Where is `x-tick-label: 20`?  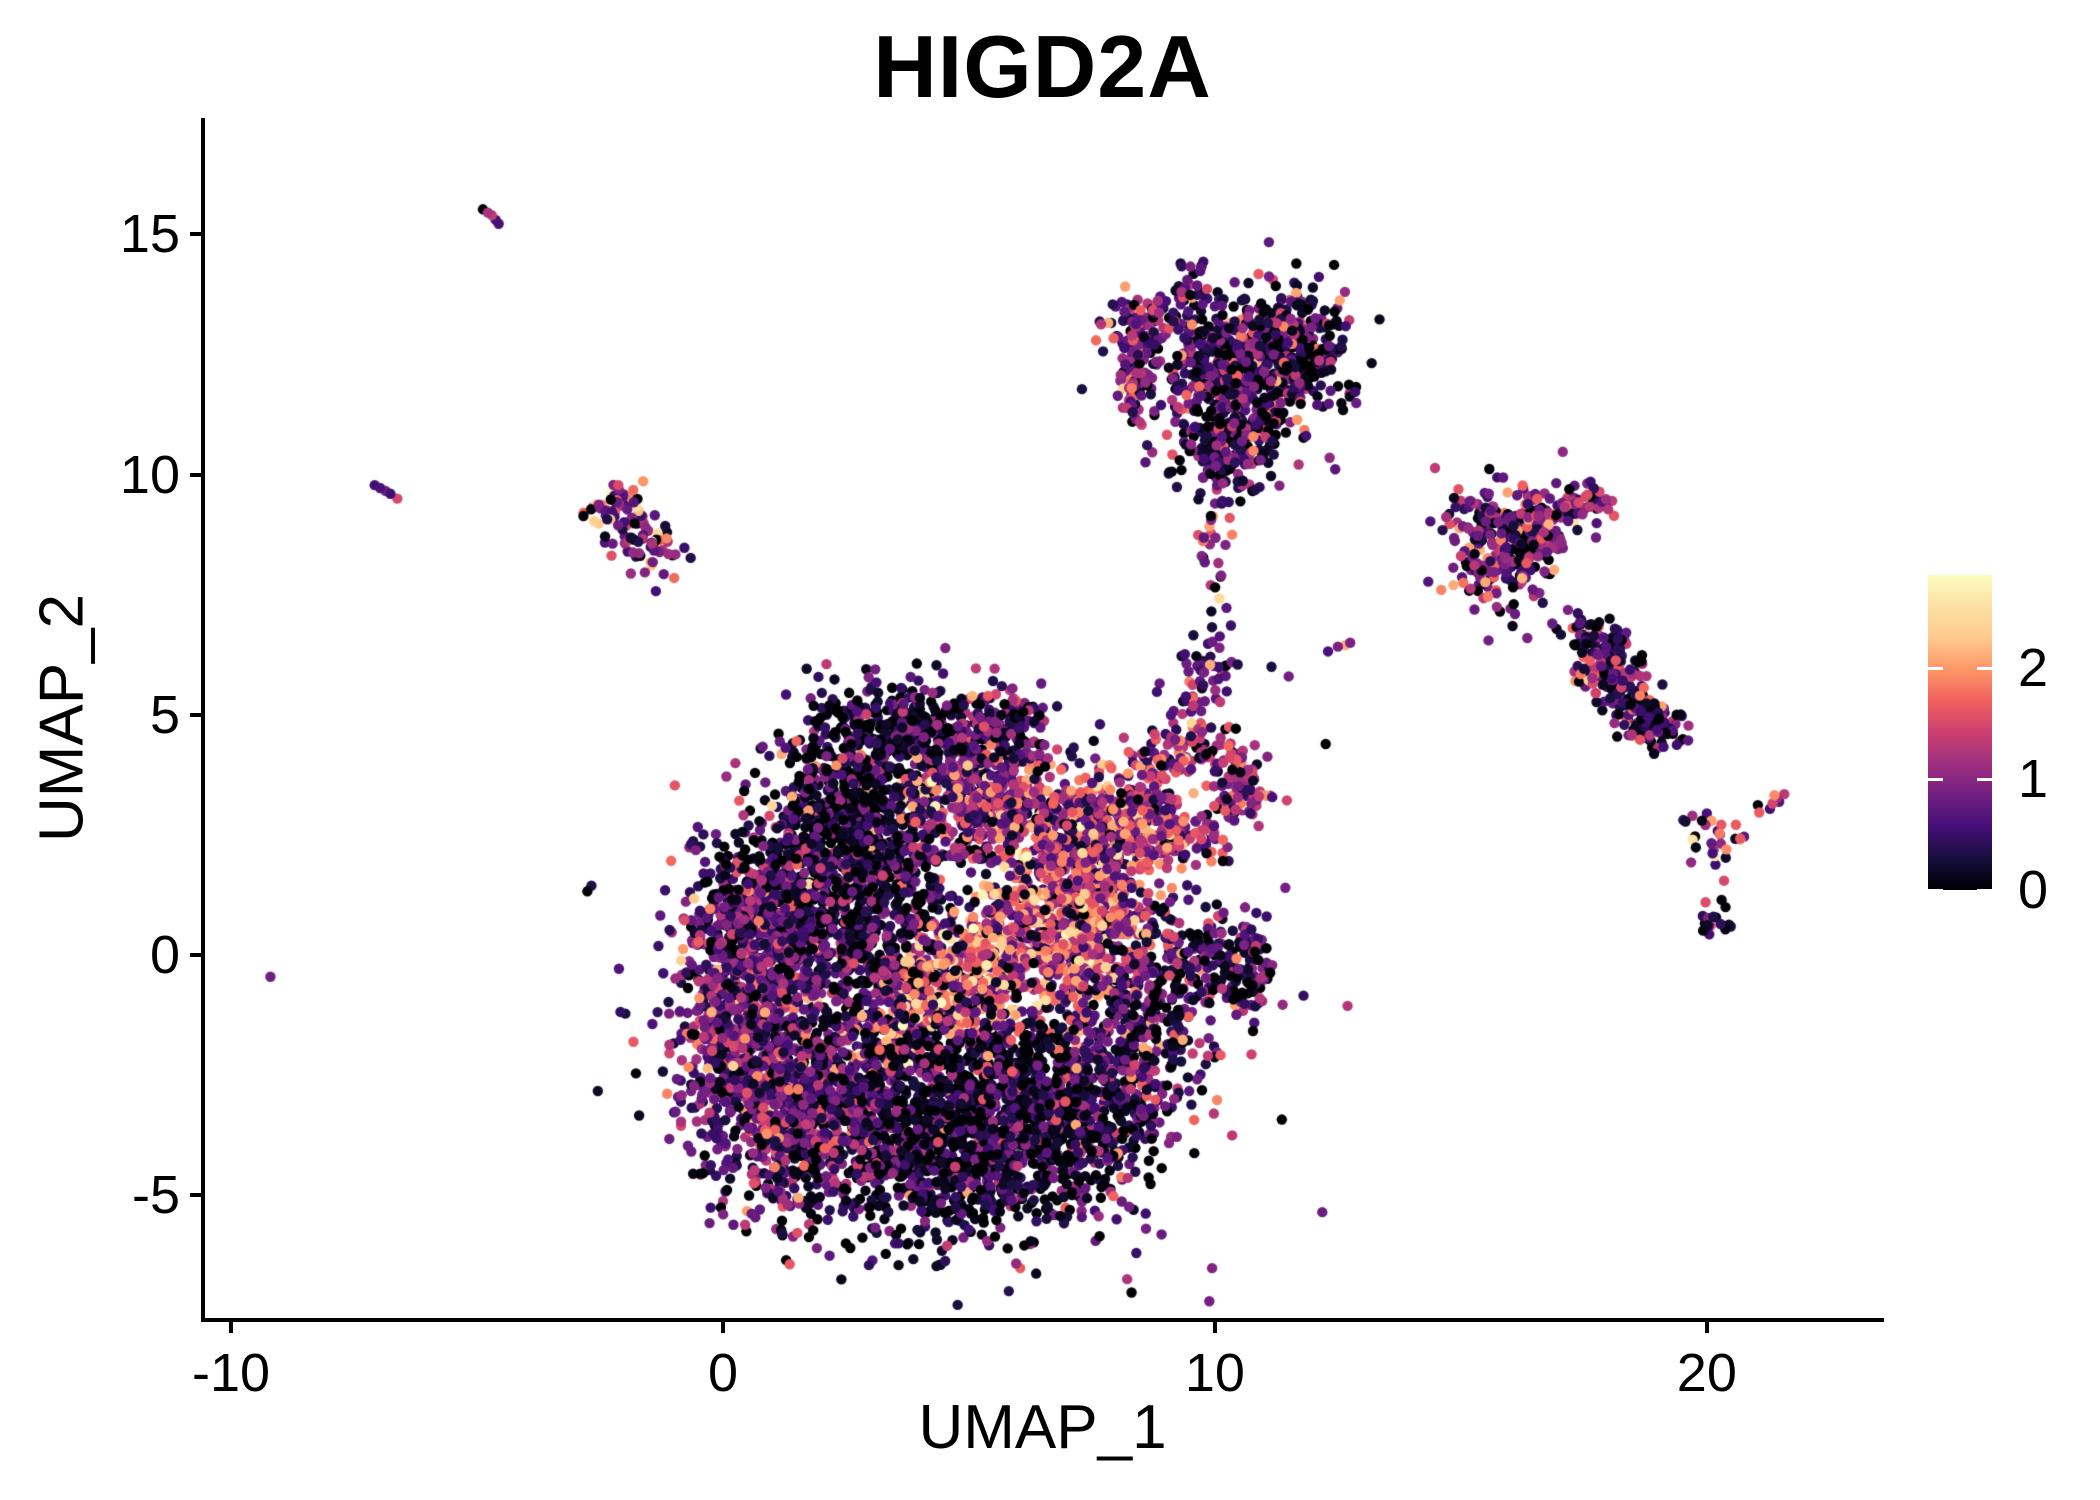 x-tick-label: 20 is located at coordinates (1706, 1373).